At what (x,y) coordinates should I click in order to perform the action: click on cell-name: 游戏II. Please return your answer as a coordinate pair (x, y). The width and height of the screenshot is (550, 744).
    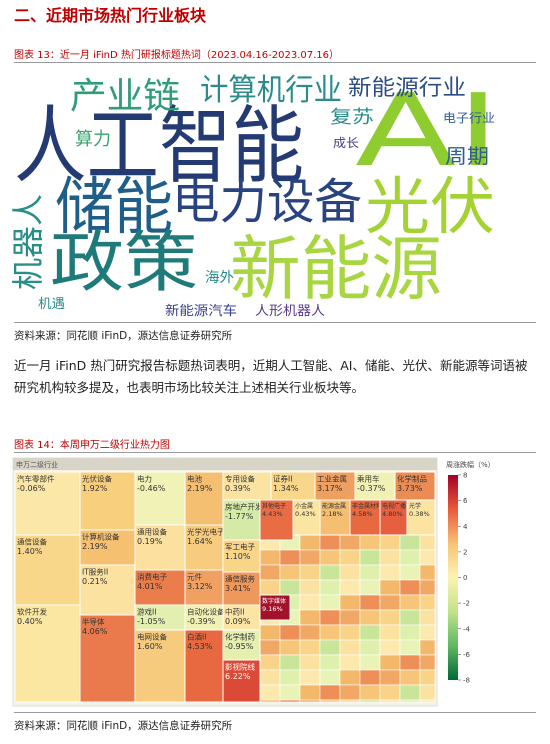
    Looking at the image, I should click on (146, 612).